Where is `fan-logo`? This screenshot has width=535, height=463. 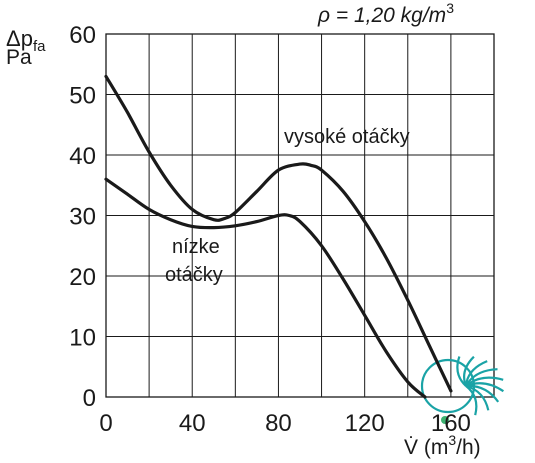 fan-logo is located at coordinates (462, 389).